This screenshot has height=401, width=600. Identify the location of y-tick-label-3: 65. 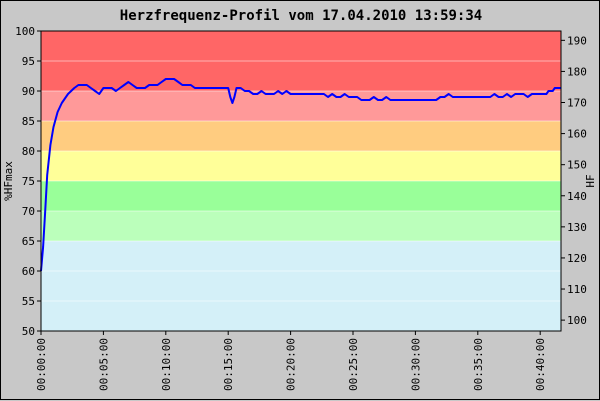
(28, 241).